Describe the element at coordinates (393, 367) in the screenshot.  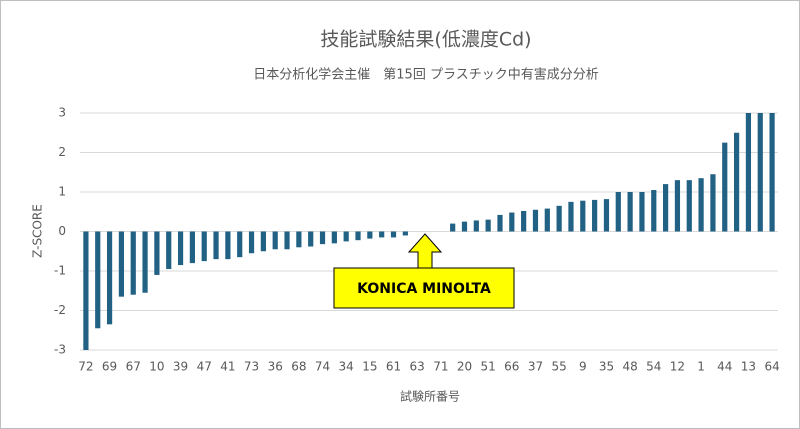
I see `x-tick-label: 61` at that location.